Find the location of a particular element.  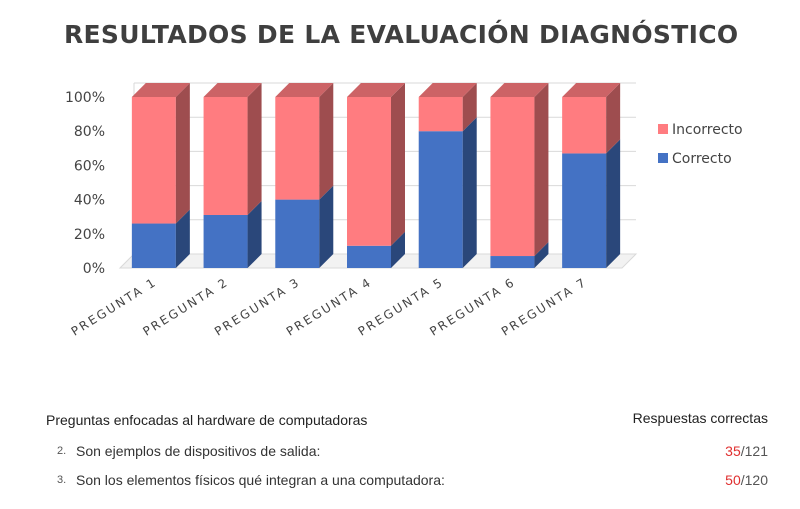

legend-label: Incorrecto is located at coordinates (707, 130).